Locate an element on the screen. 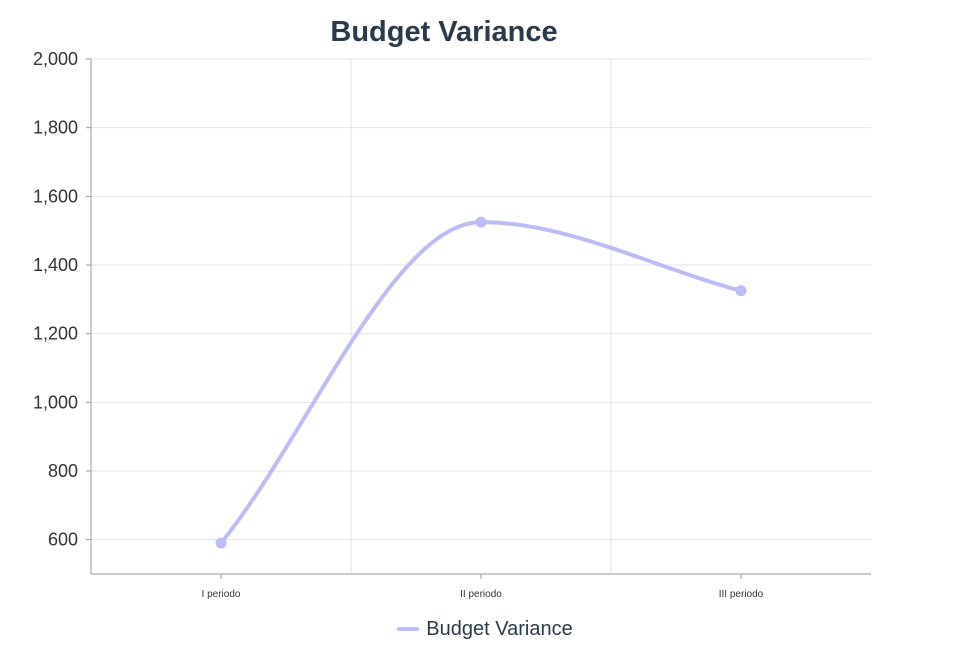 The height and width of the screenshot is (666, 958). y-tick-label: 1,000 is located at coordinates (55, 402).